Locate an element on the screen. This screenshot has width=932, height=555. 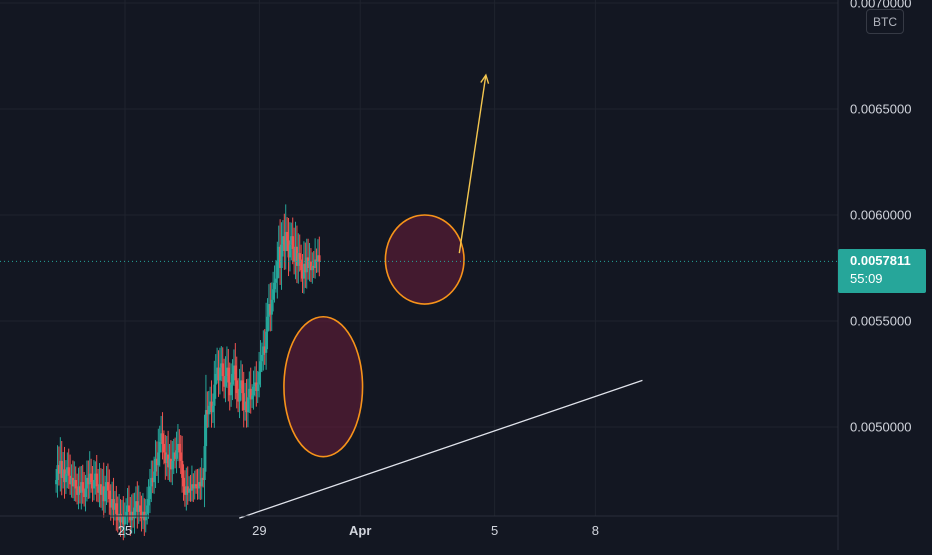
time-tick-label: Apr is located at coordinates (360, 530).